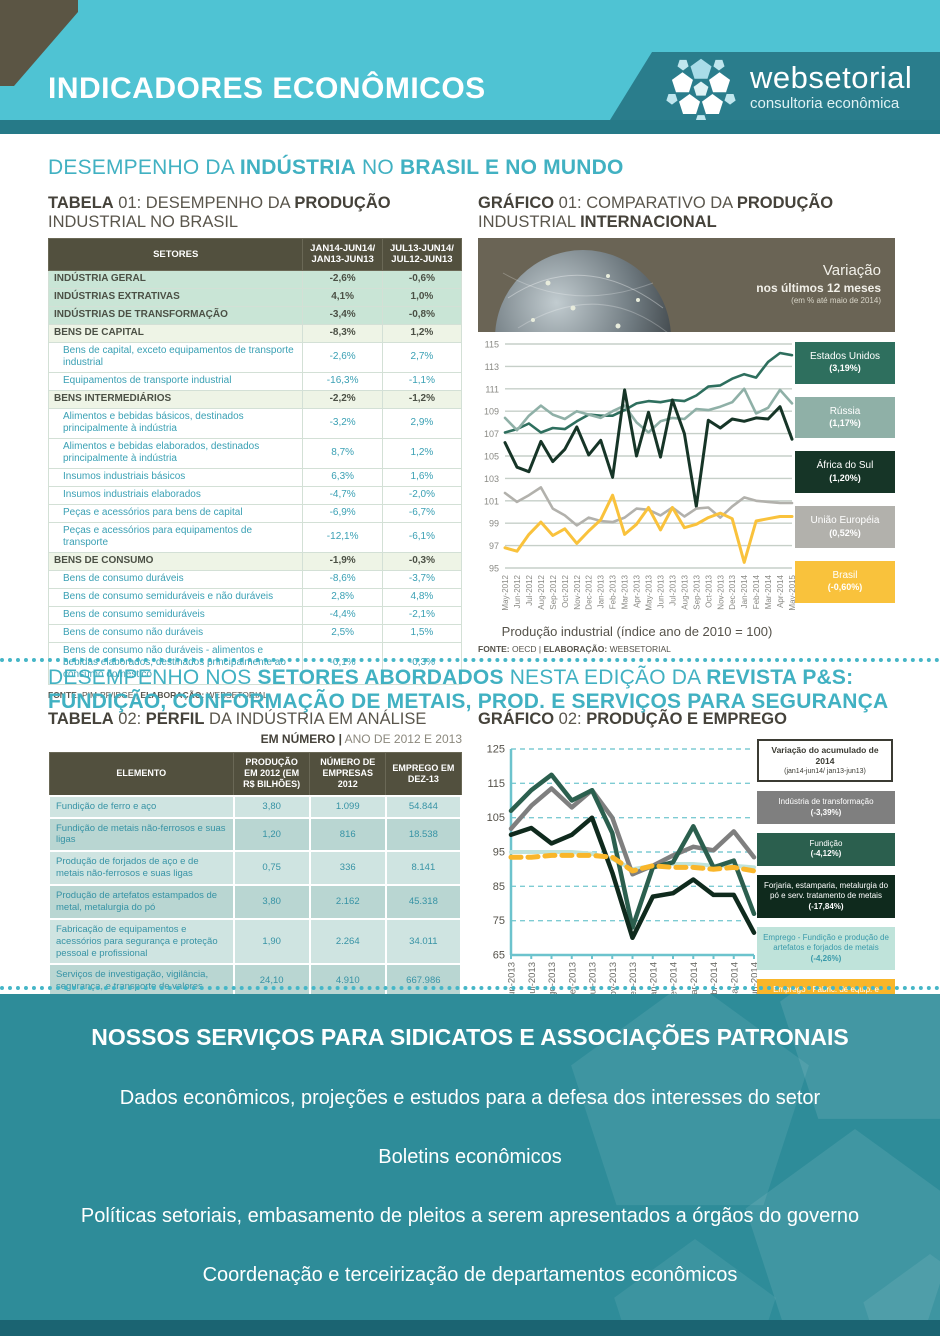 This screenshot has height=1336, width=940. I want to click on svg-text: 75, so click(499, 921).